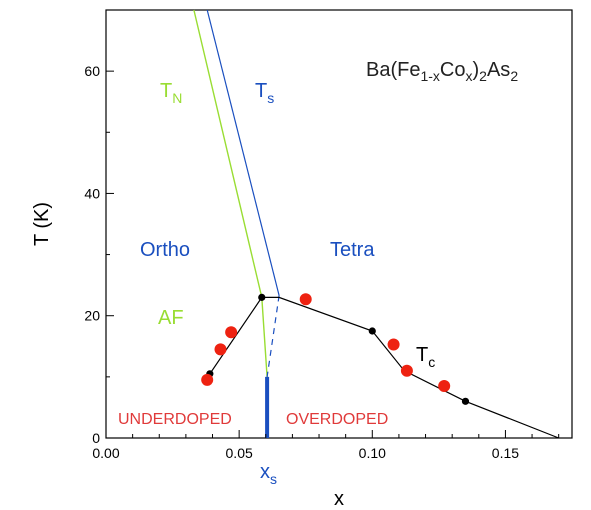  Describe the element at coordinates (505, 453) in the screenshot. I see `x-tick-label: 0.15` at that location.